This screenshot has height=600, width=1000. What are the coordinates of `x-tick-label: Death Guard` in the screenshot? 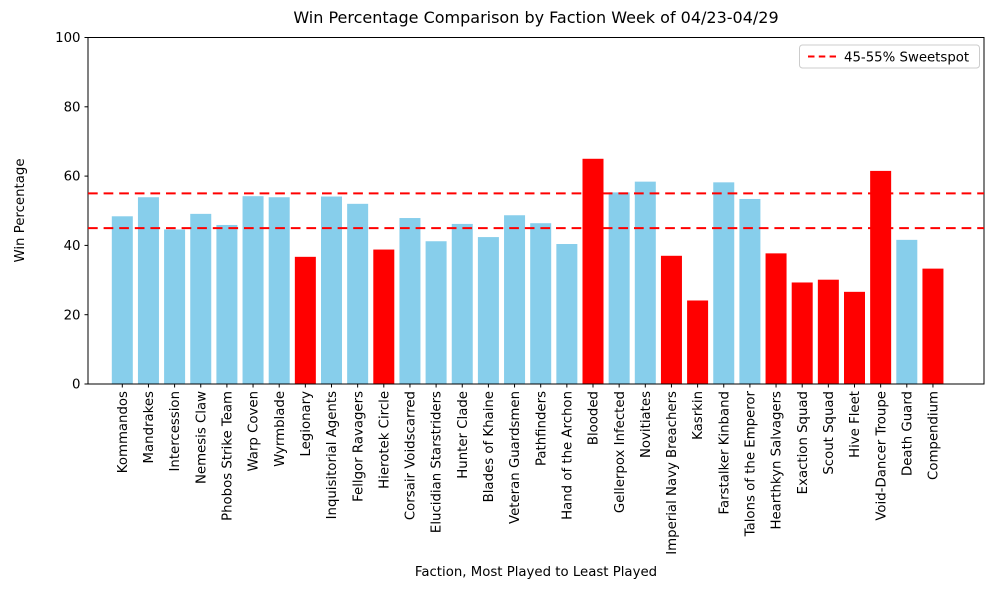 It's located at (907, 433).